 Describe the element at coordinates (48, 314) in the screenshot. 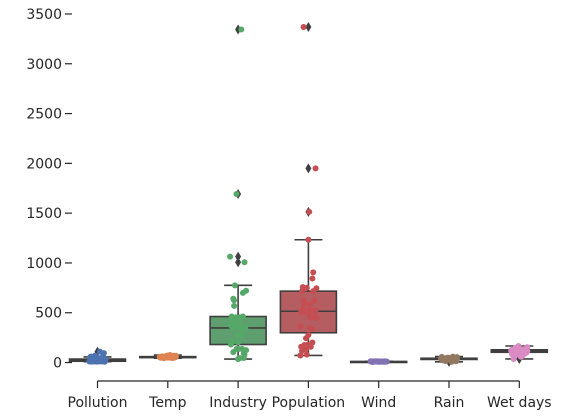

I see `y-tick-label: 500` at that location.